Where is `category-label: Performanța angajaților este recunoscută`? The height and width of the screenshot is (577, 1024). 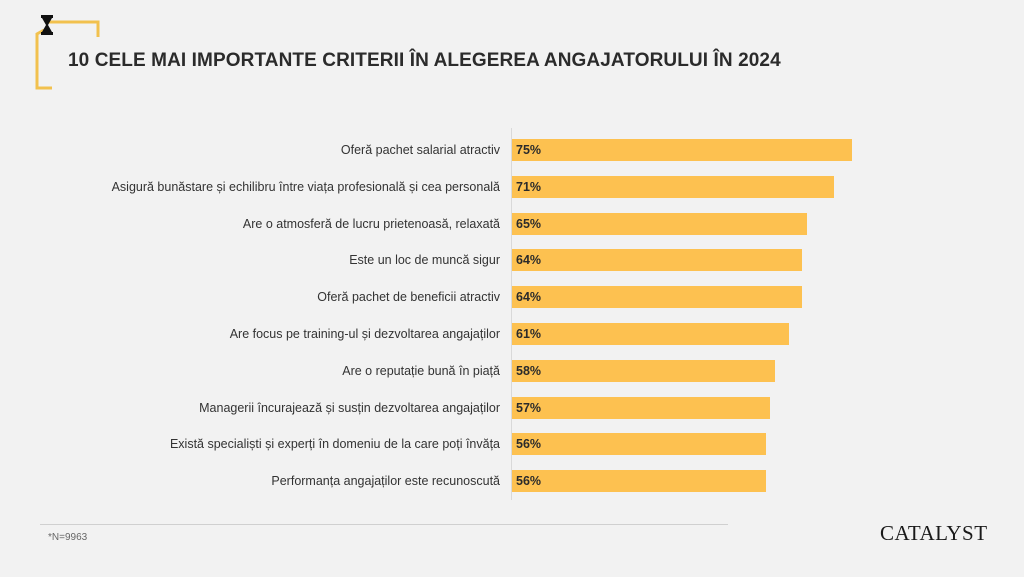
category-label: Performanța angajaților este recunoscută is located at coordinates (385, 481).